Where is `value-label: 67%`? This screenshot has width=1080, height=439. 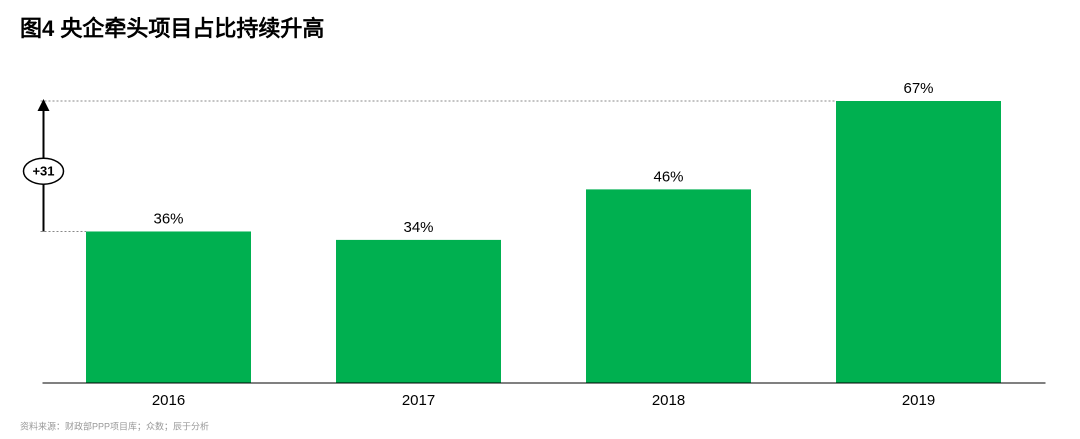 value-label: 67% is located at coordinates (918, 88).